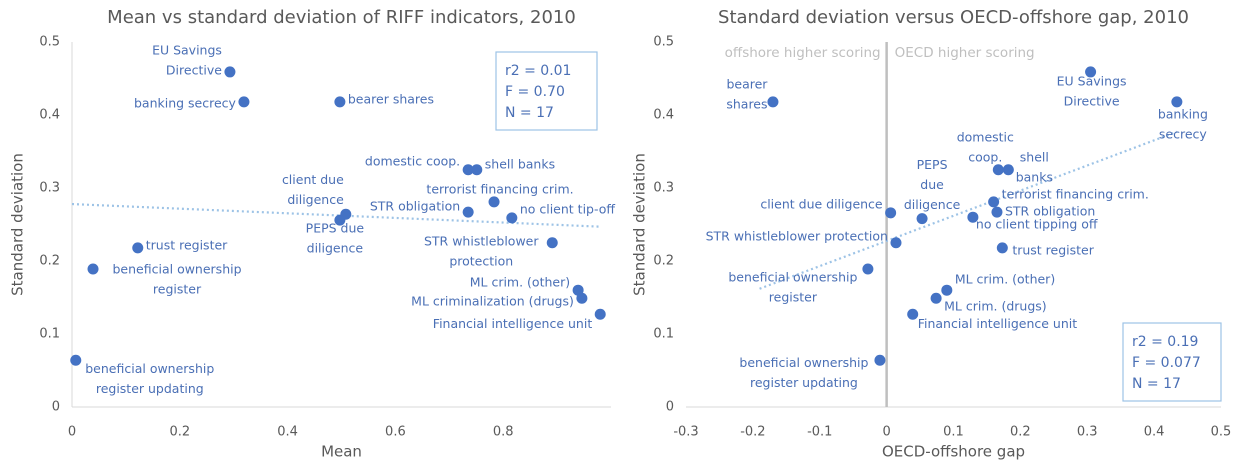  Describe the element at coordinates (968, 210) in the screenshot. I see `trendline` at that location.